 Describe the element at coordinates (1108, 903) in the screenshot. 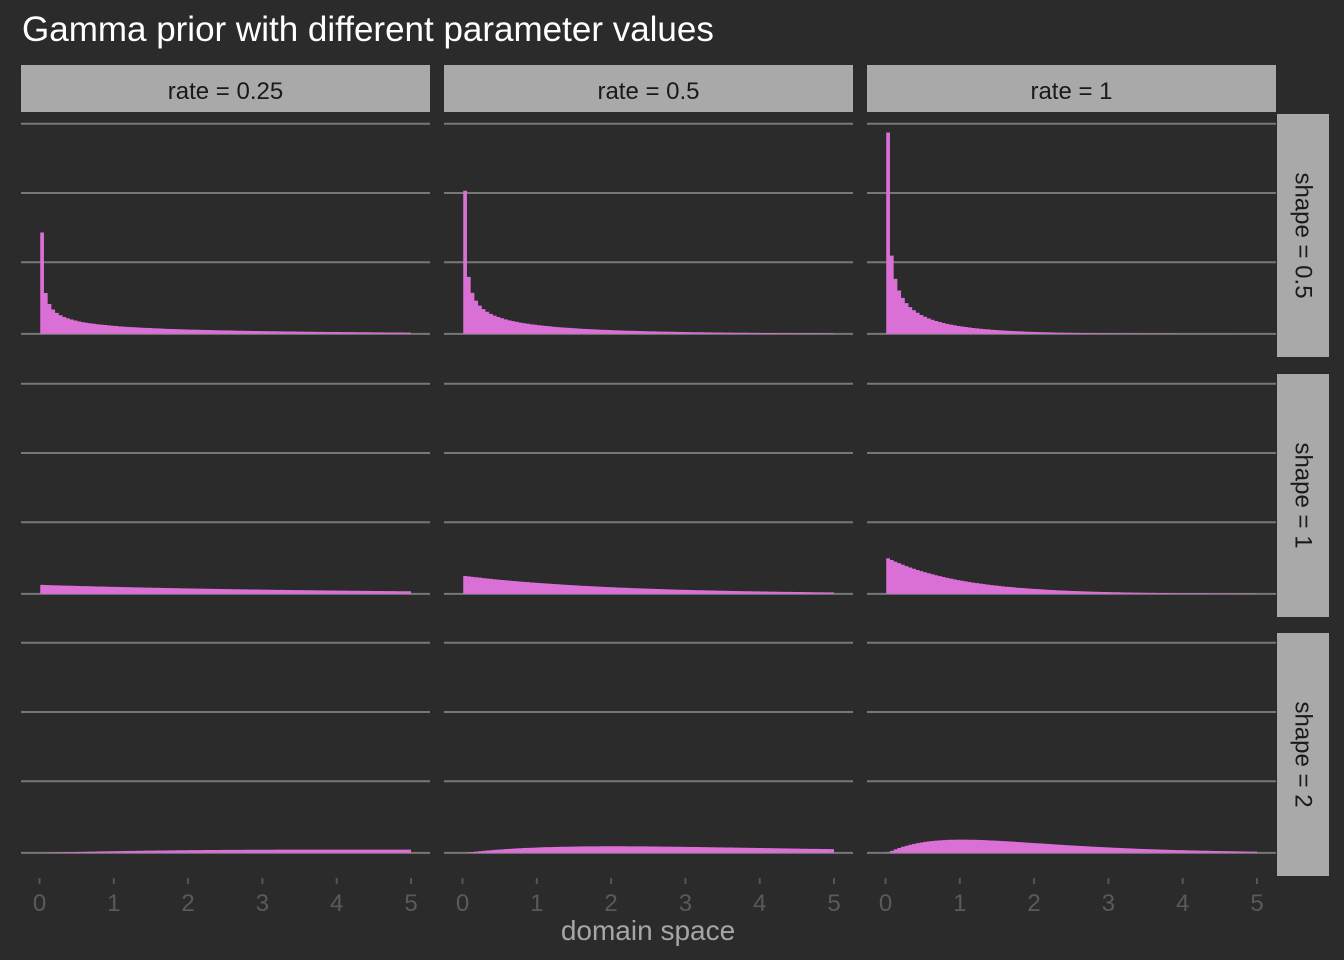

I see `x-tick-label-c2-3: 3` at that location.